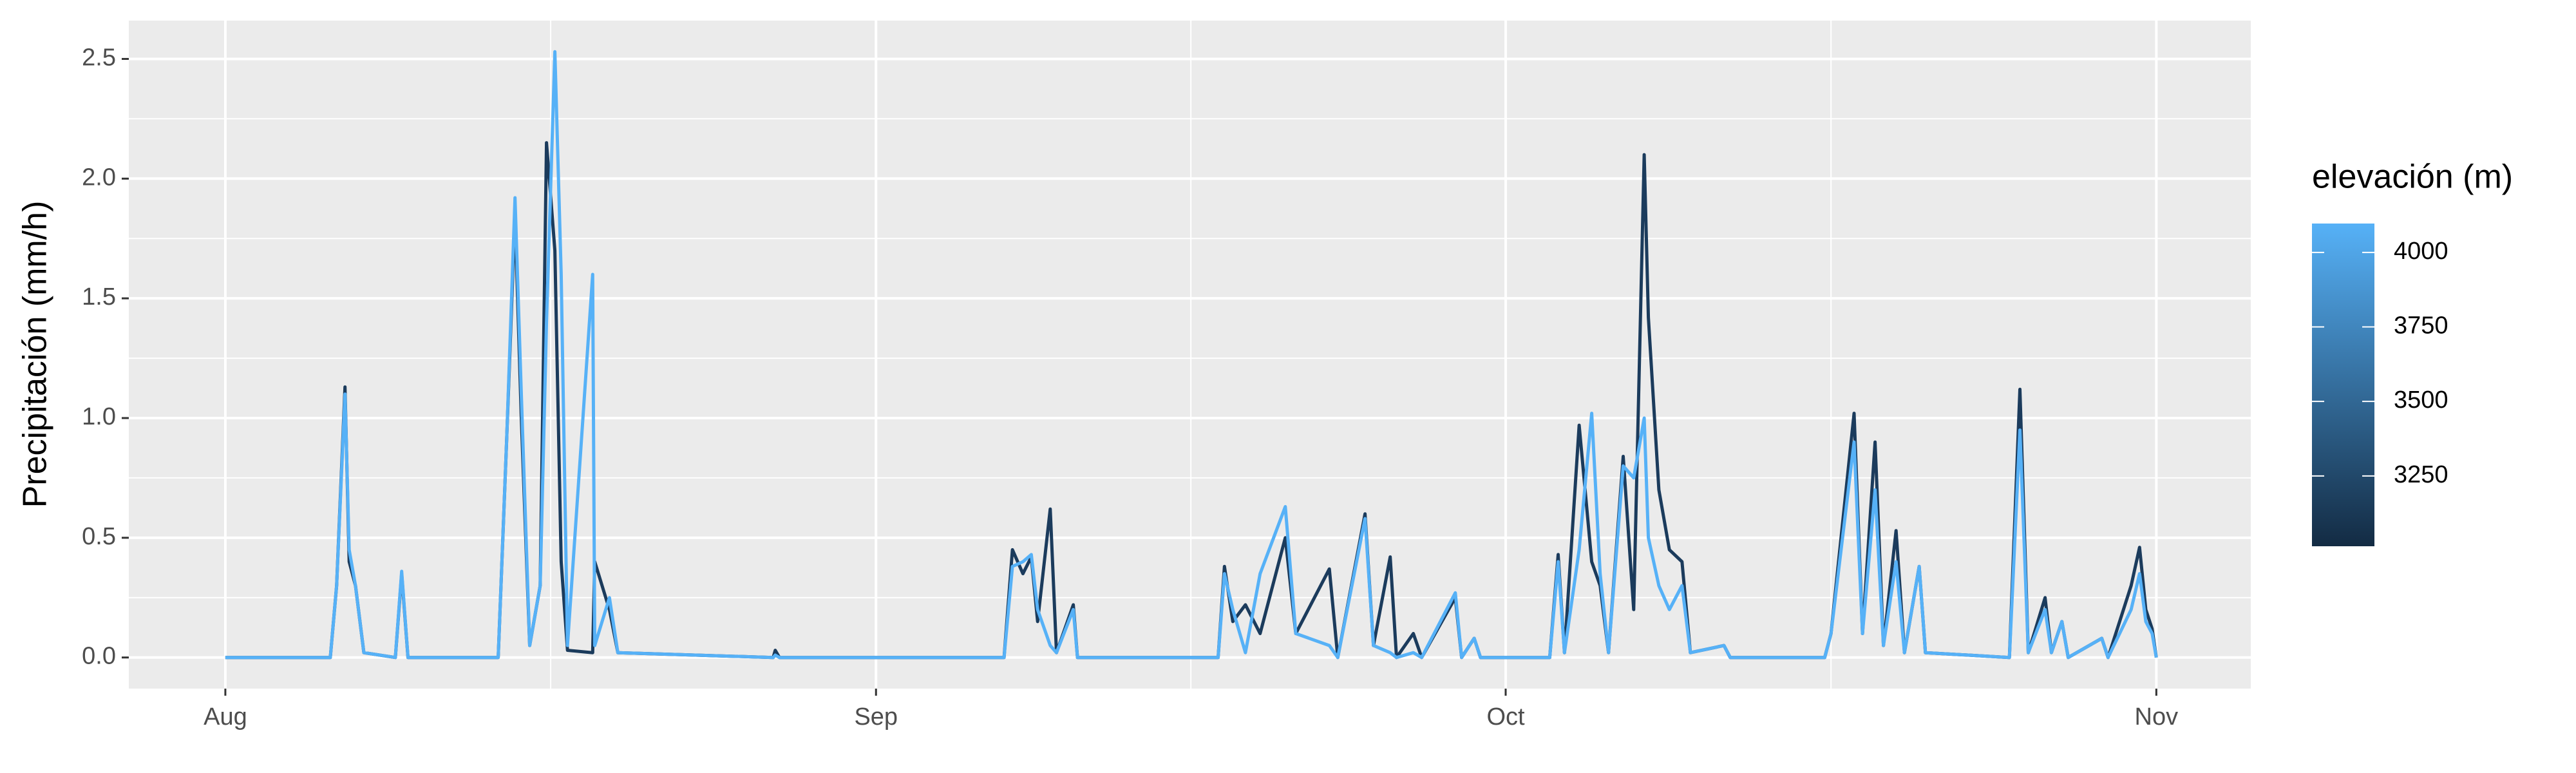 The height and width of the screenshot is (773, 2576). Describe the element at coordinates (876, 716) in the screenshot. I see `x-tick-label: Sep` at that location.